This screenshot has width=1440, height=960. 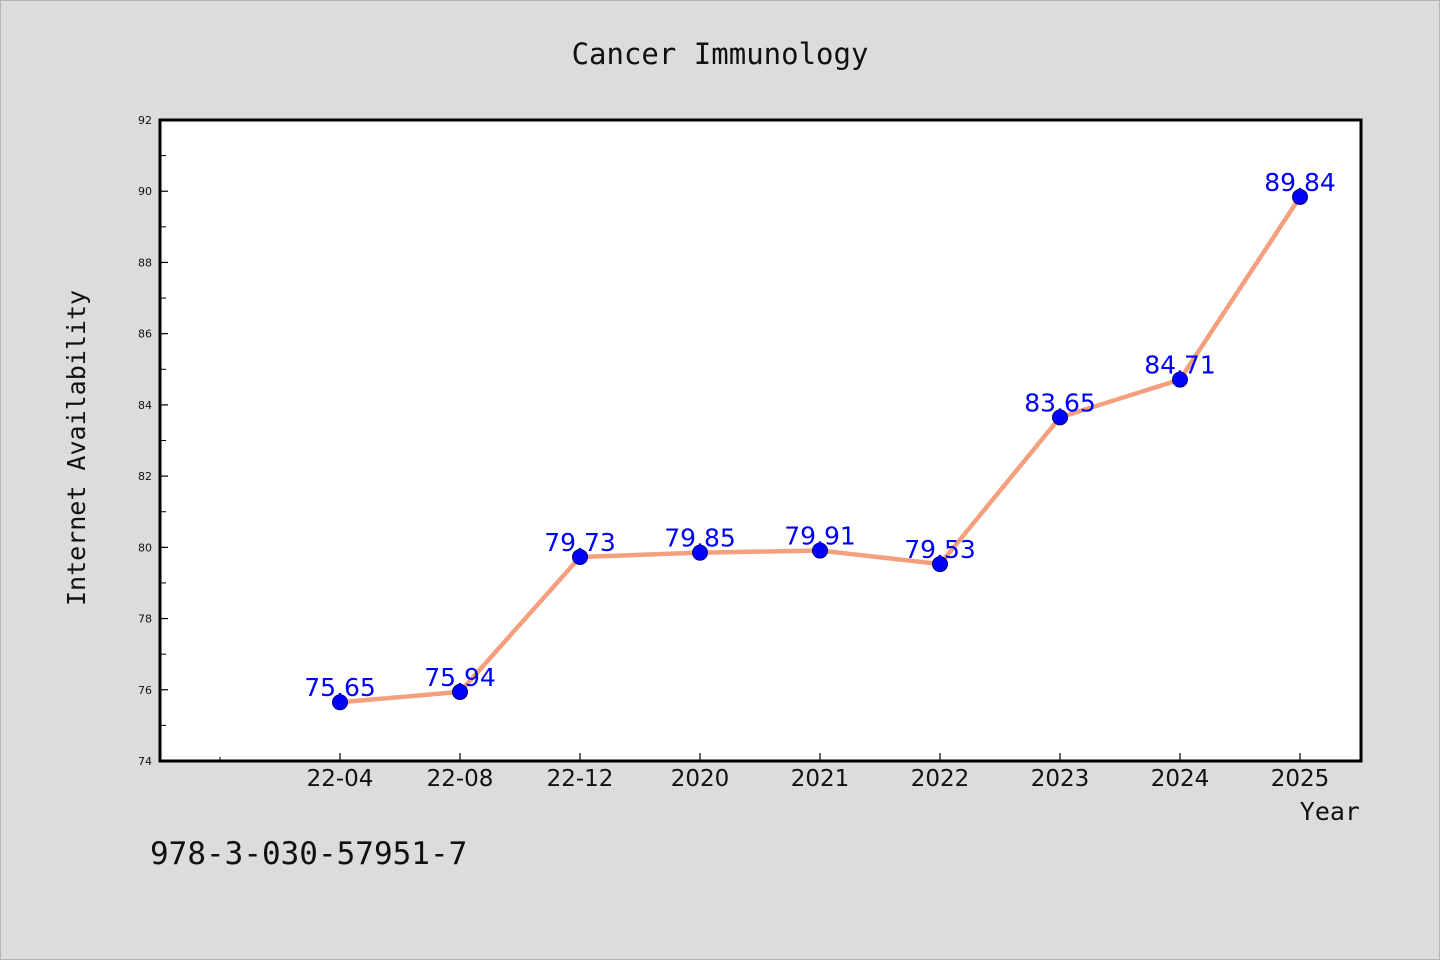 What do you see at coordinates (145, 761) in the screenshot?
I see `y-tick-label: 74` at bounding box center [145, 761].